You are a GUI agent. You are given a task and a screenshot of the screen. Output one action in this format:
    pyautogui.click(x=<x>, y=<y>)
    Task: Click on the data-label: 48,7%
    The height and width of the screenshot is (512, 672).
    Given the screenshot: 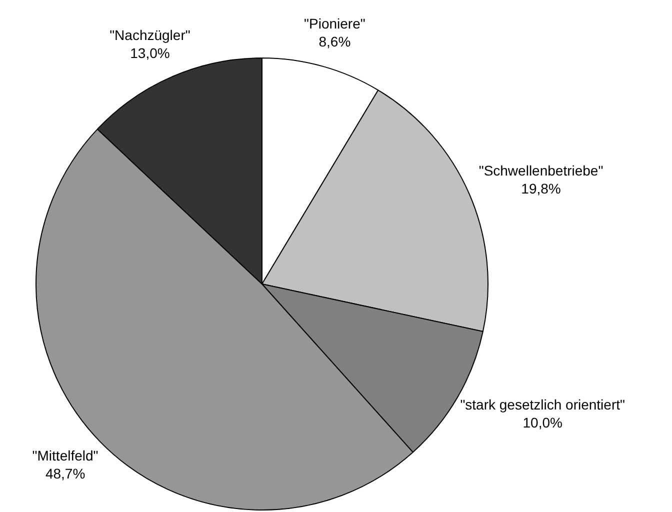 What is the action you would take?
    pyautogui.click(x=65, y=474)
    